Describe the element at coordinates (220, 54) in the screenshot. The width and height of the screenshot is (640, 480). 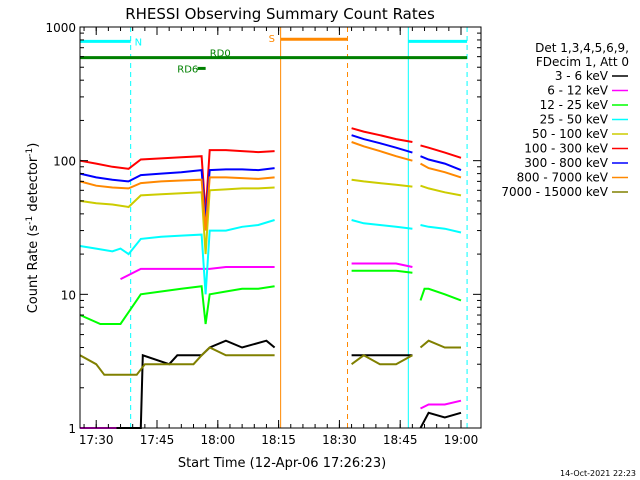
I see `flag-label-rd0: RD0` at that location.